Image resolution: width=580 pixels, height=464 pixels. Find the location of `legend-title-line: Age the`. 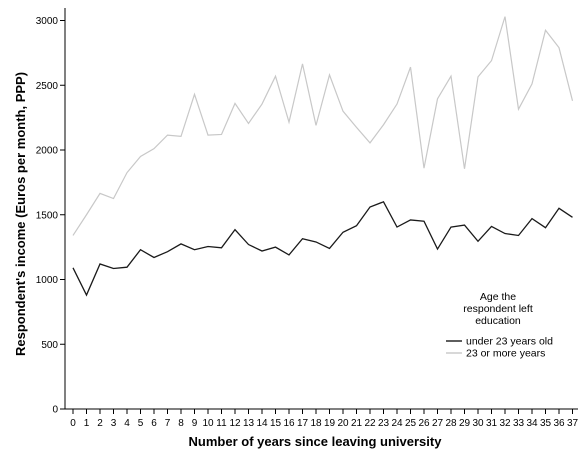

legend-title-line: Age the is located at coordinates (498, 297).